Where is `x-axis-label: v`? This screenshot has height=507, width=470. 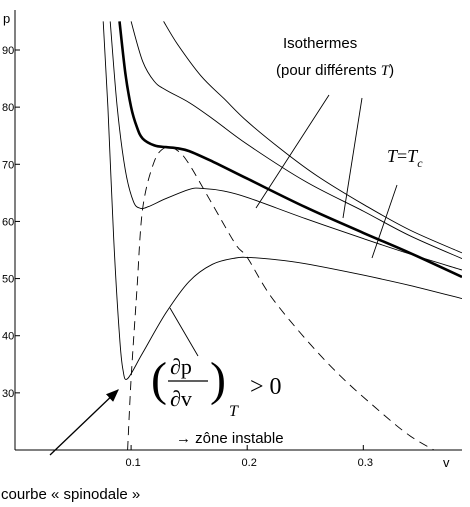 x-axis-label: v is located at coordinates (446, 462).